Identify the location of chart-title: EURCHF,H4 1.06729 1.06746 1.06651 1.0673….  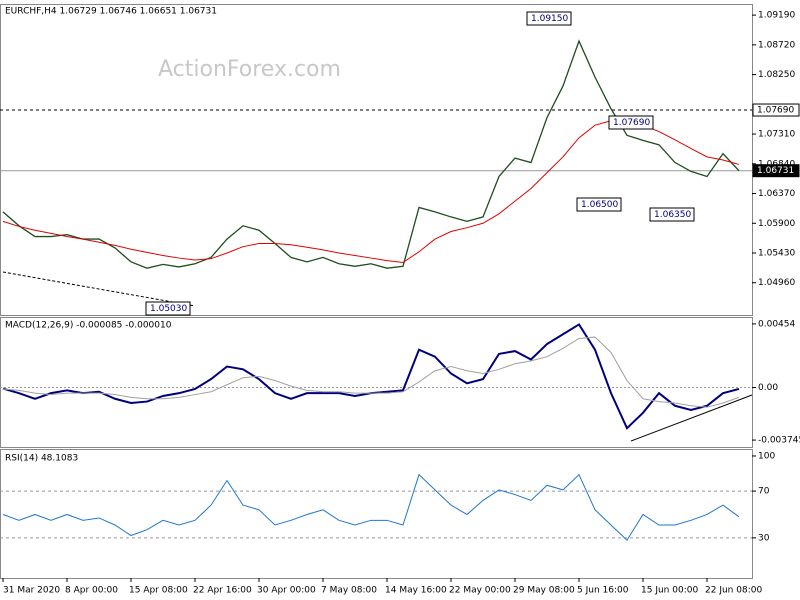
(111, 12).